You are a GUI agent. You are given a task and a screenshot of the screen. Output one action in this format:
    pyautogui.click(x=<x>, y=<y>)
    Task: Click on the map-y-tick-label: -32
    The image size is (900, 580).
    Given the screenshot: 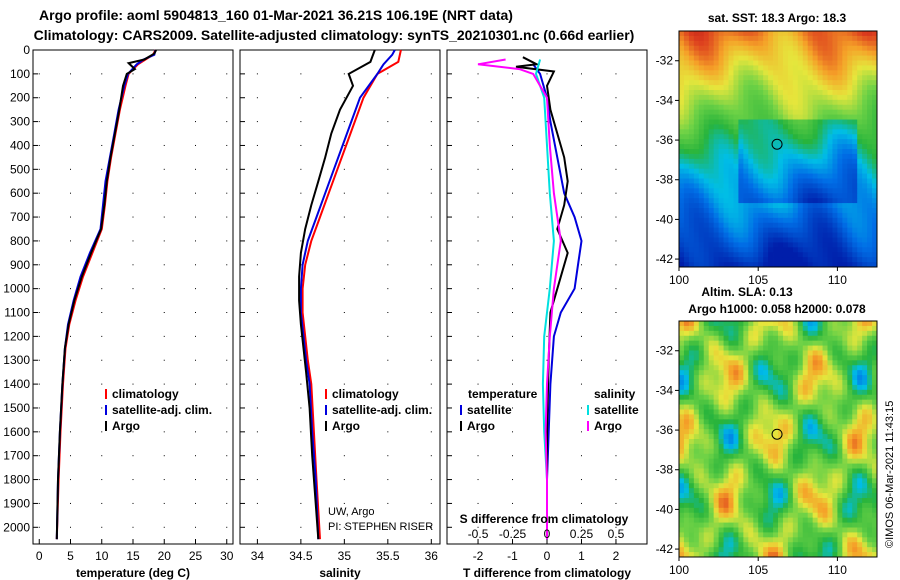 What is the action you would take?
    pyautogui.click(x=665, y=61)
    